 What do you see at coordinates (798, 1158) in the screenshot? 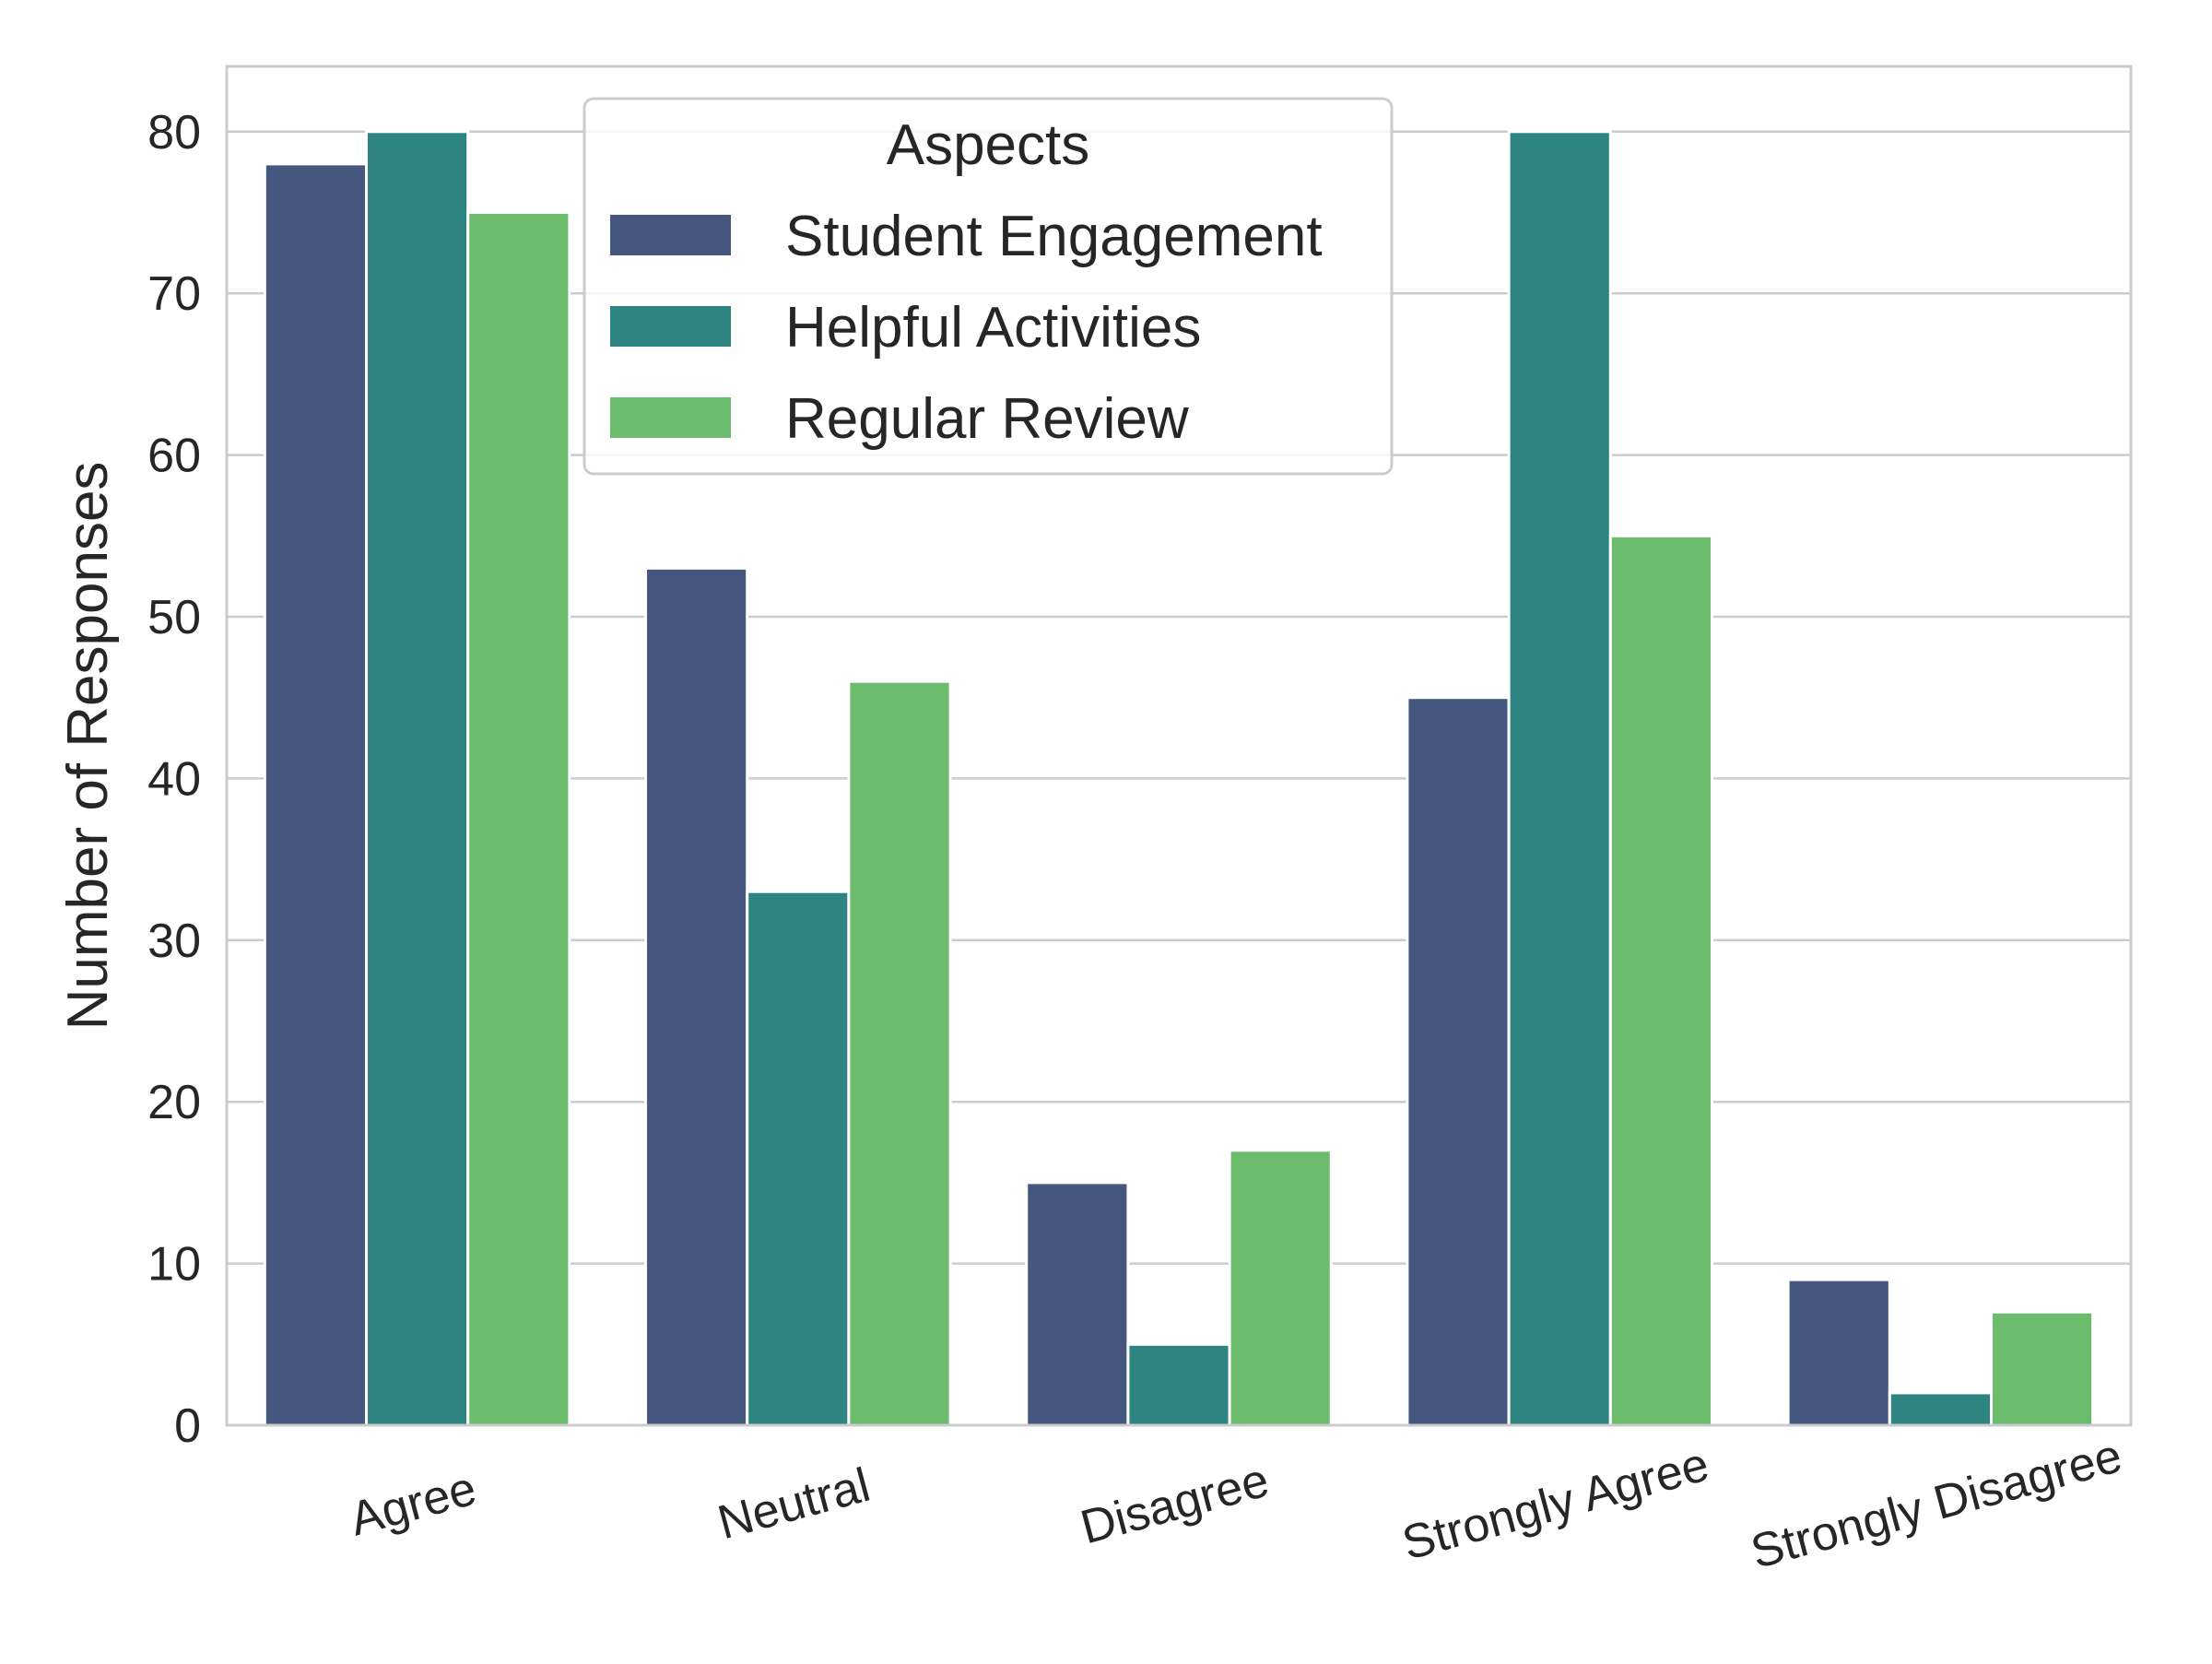
I see `bar-helpful-activities-neutral` at bounding box center [798, 1158].